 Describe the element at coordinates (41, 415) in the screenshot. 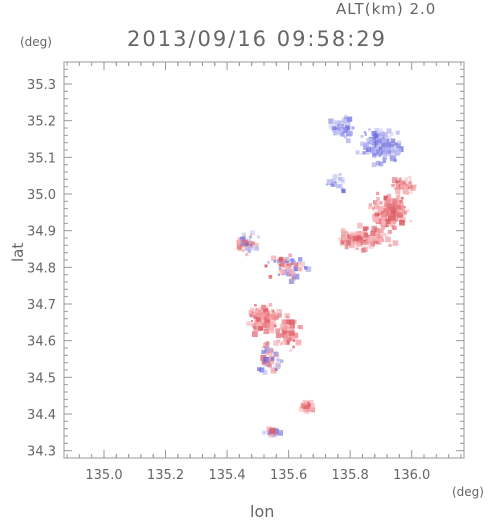

I see `y-tick-label: 34.4` at that location.